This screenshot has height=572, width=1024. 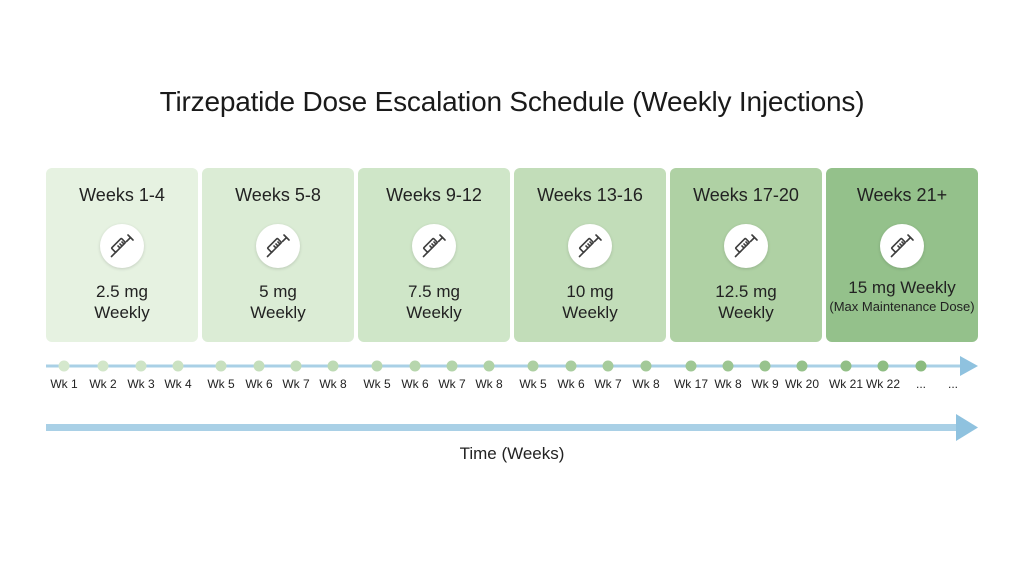 I want to click on week-label: Wk 9, so click(x=765, y=384).